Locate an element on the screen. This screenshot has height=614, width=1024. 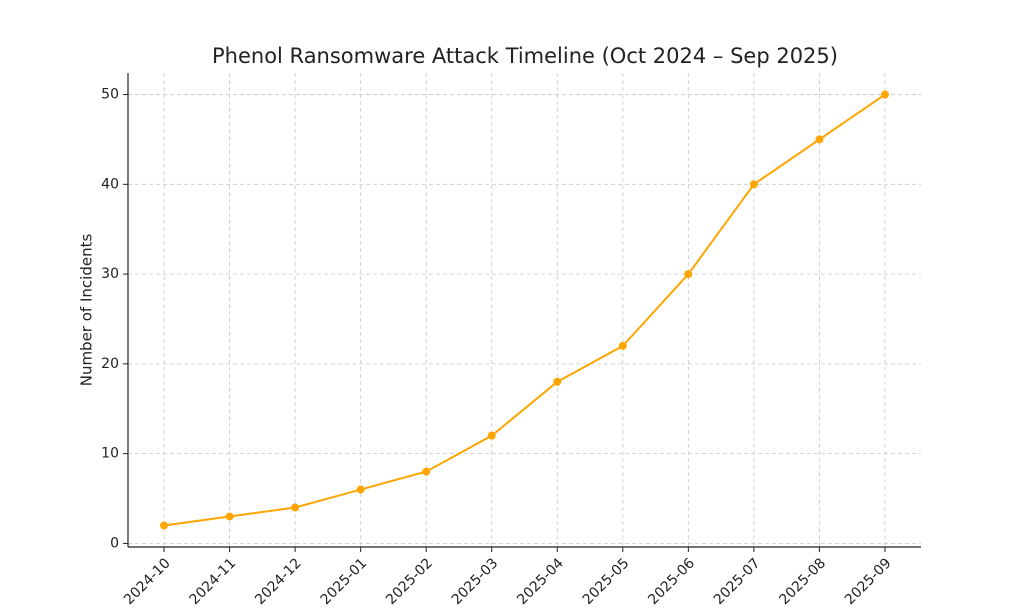
y-tick-label: 50 is located at coordinates (110, 95).